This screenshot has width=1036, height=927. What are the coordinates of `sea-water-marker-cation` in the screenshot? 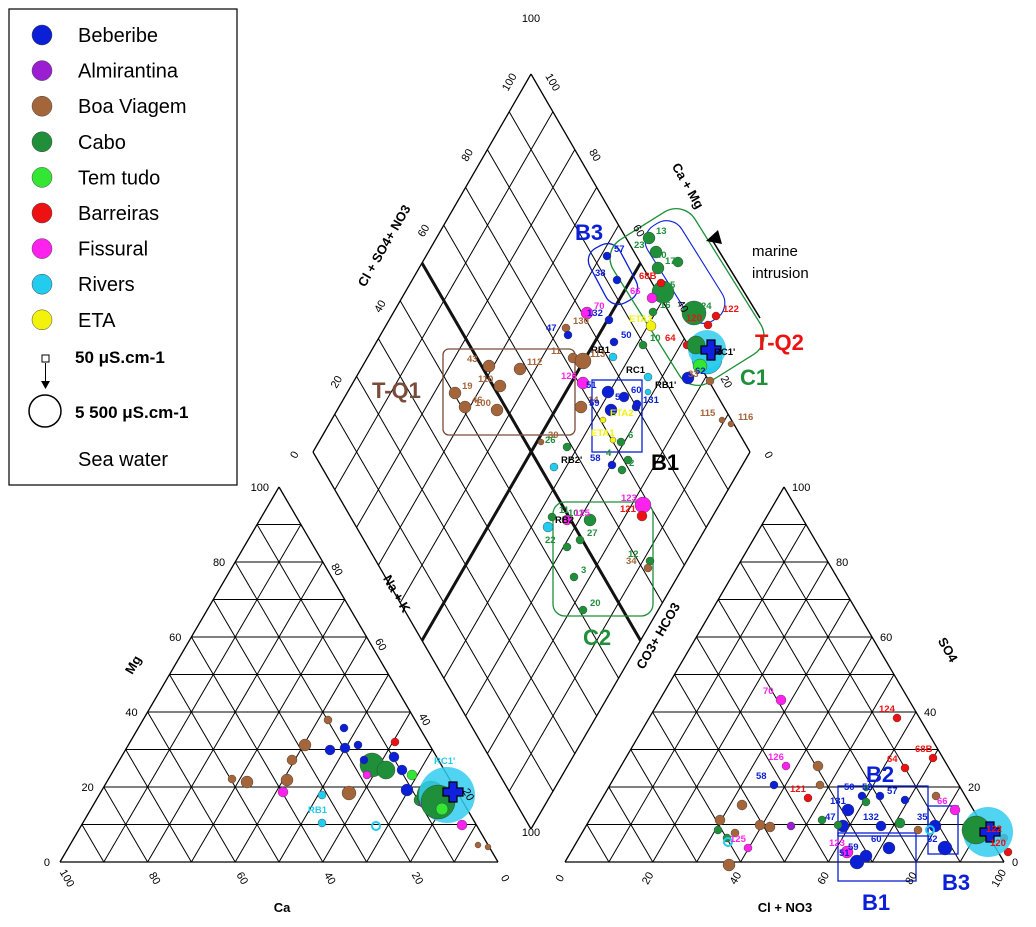 It's located at (453, 792).